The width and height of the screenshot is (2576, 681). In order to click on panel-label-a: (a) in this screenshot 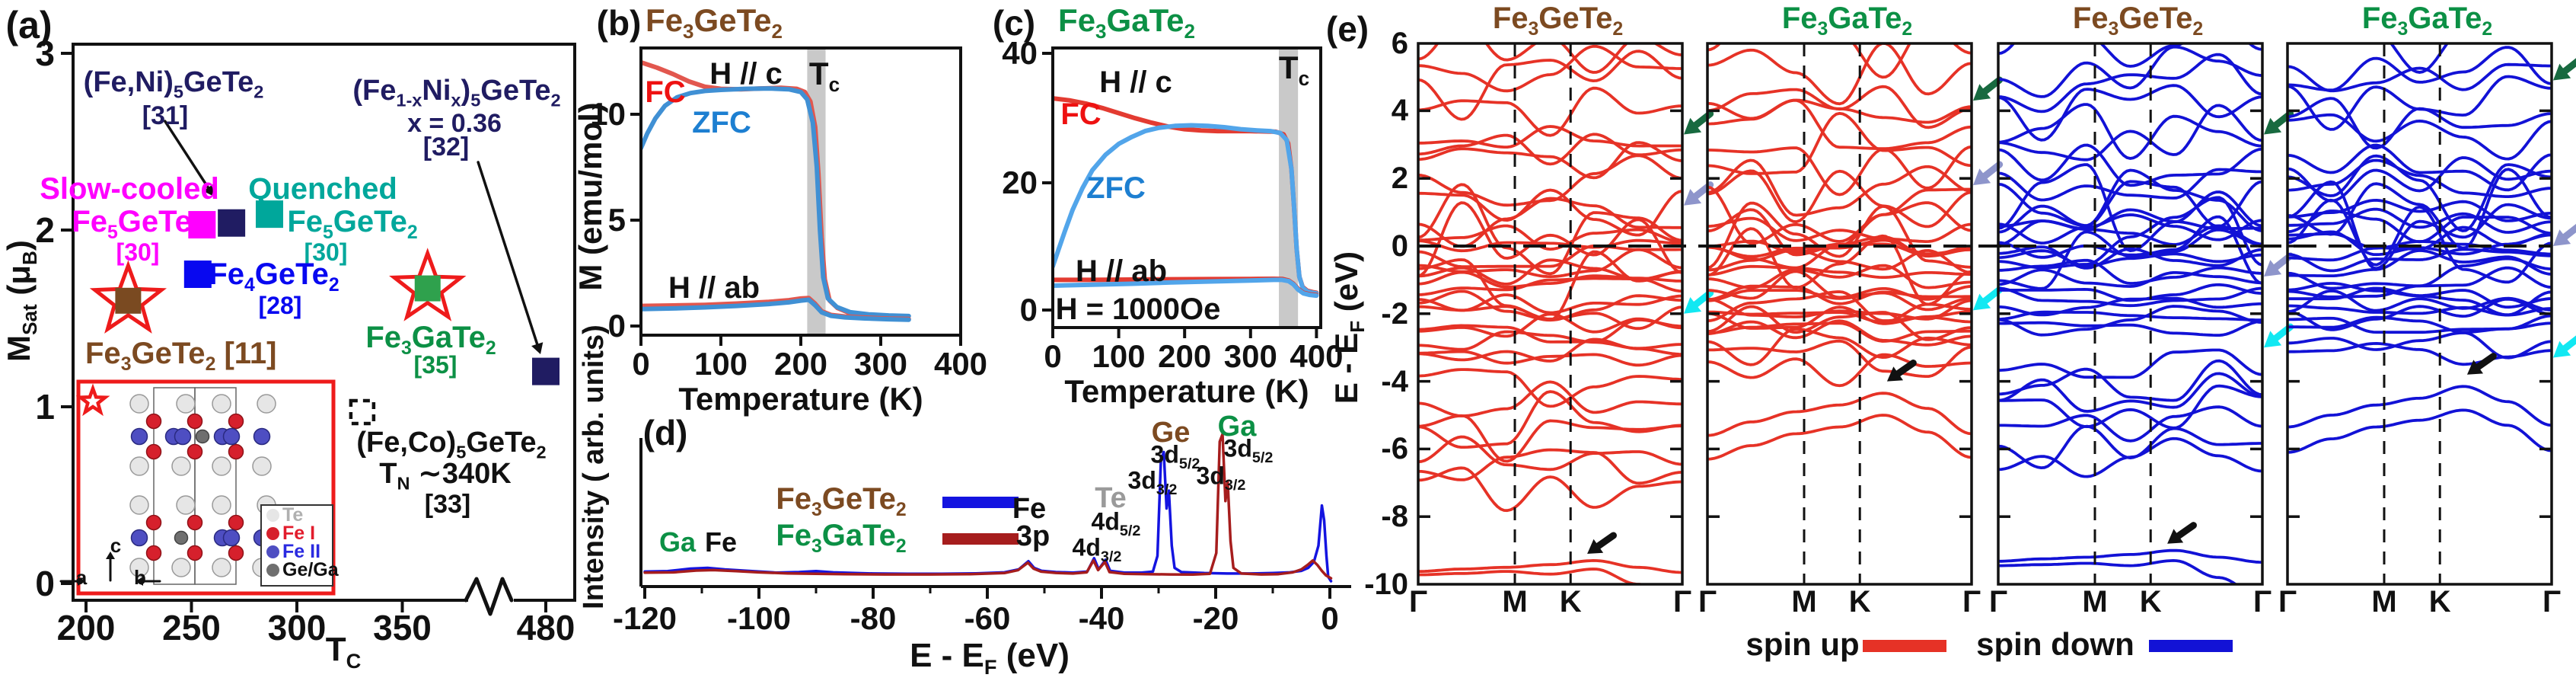, I will do `click(29, 25)`.